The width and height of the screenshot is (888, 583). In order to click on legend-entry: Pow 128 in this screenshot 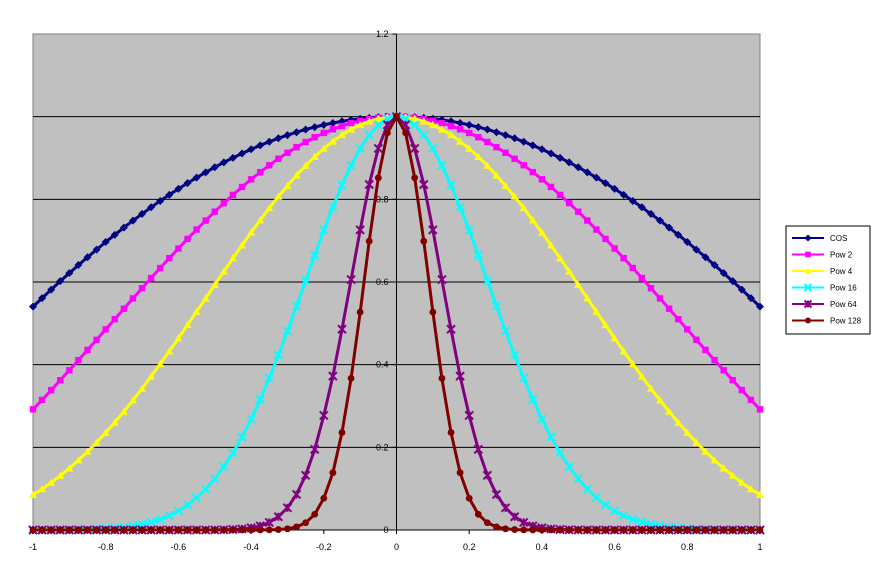, I will do `click(827, 321)`.